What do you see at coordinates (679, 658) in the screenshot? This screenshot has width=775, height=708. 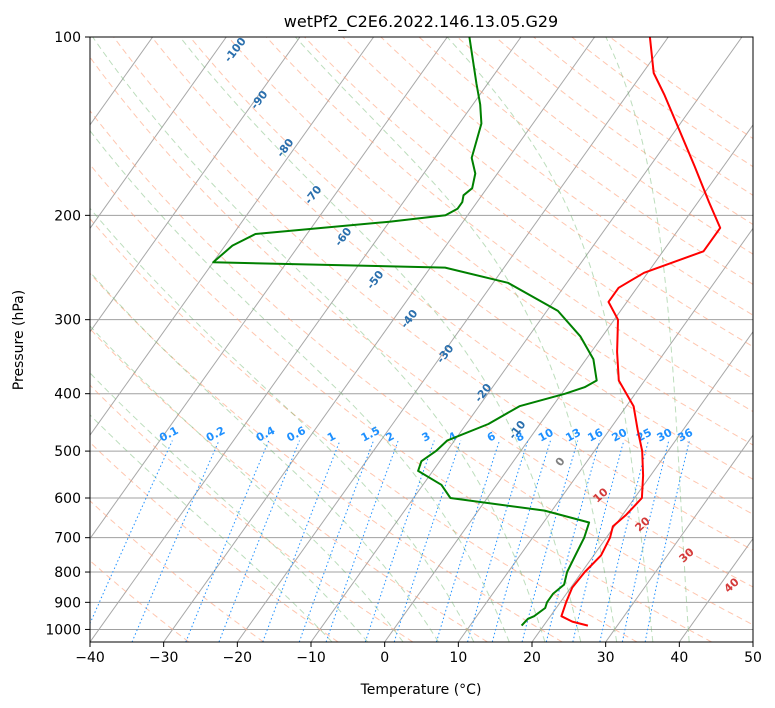 I see `x-tick-label-8: 40` at bounding box center [679, 658].